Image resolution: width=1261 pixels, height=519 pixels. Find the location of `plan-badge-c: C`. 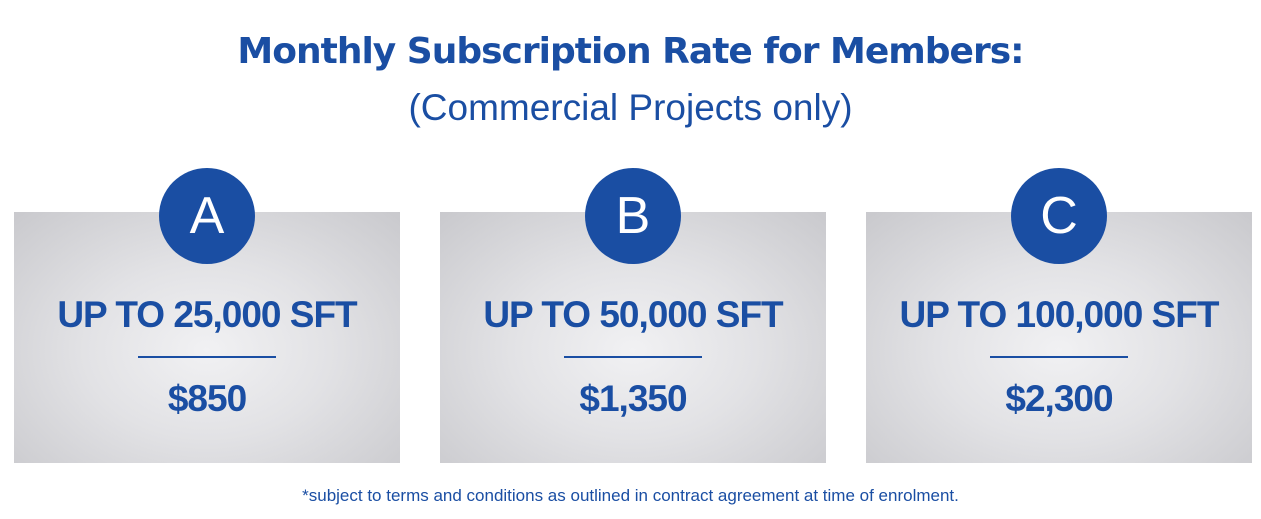

plan-badge-c: C is located at coordinates (1059, 216).